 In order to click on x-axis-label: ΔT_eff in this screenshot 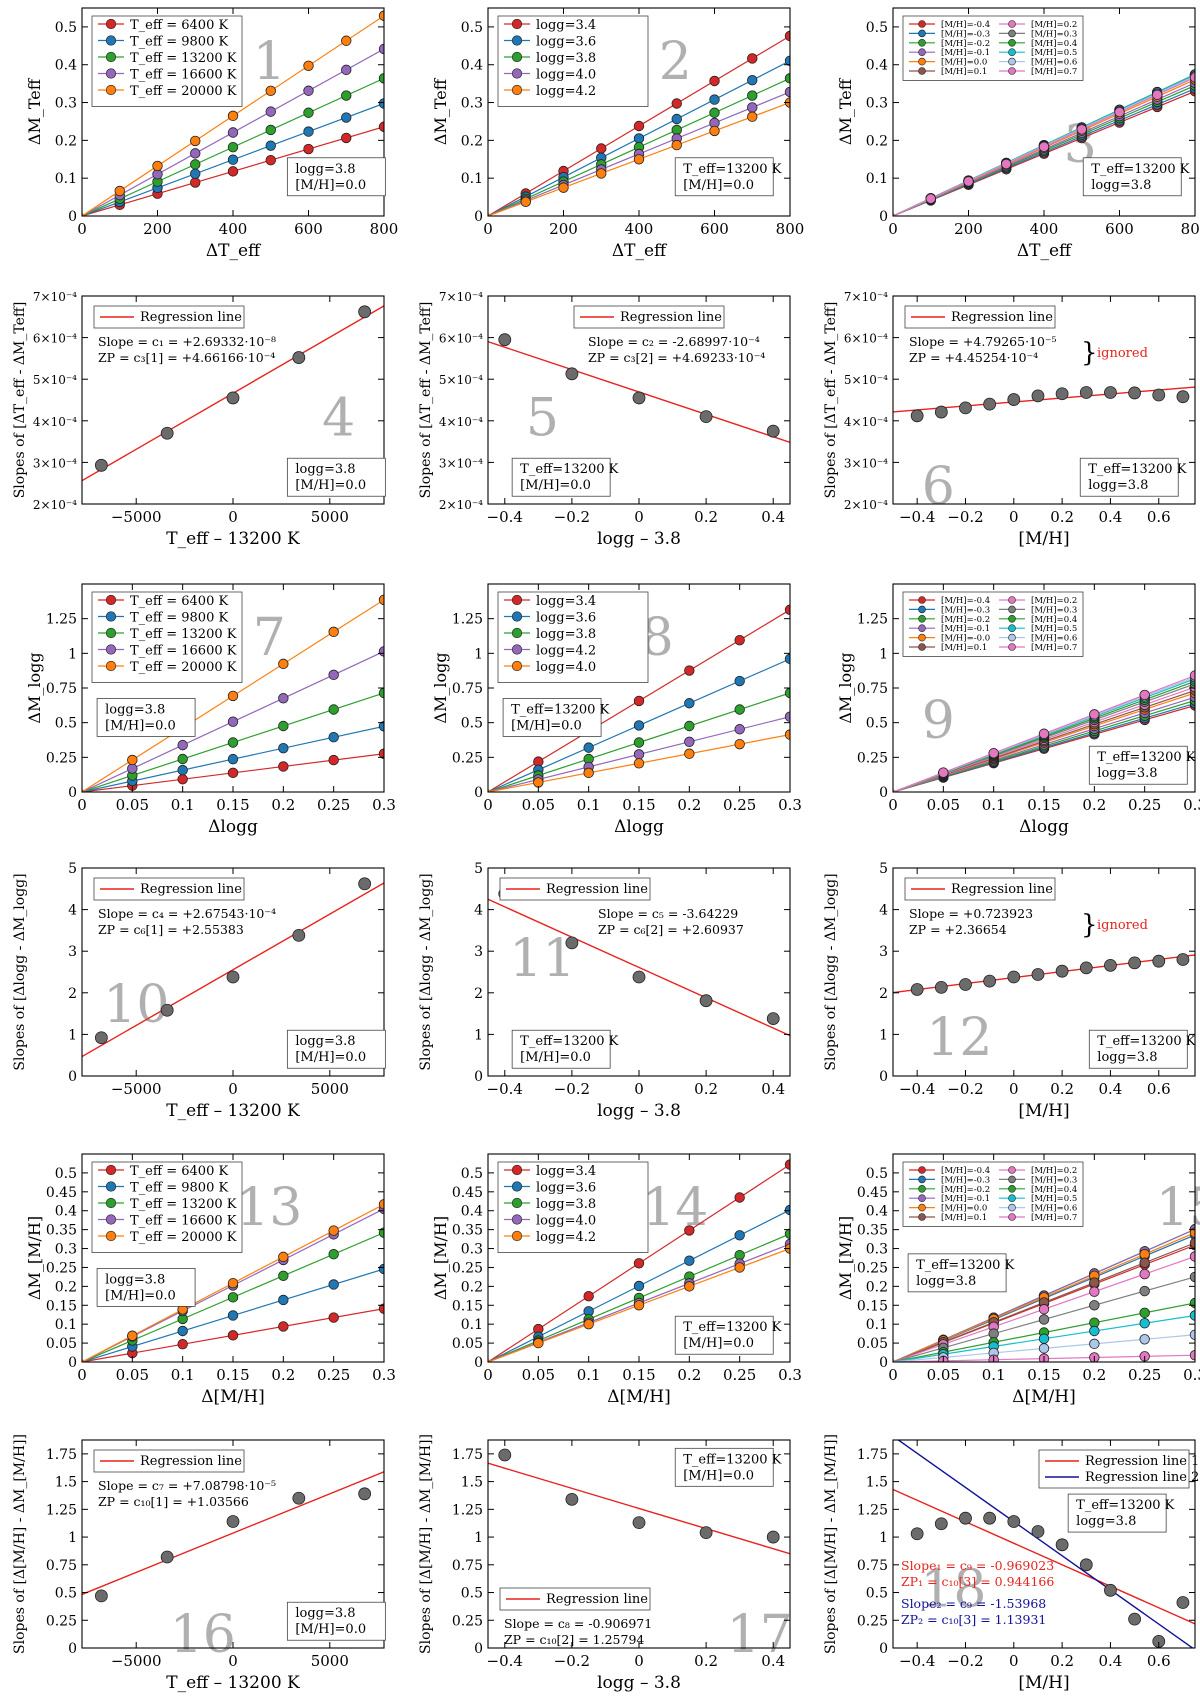, I will do `click(234, 251)`.